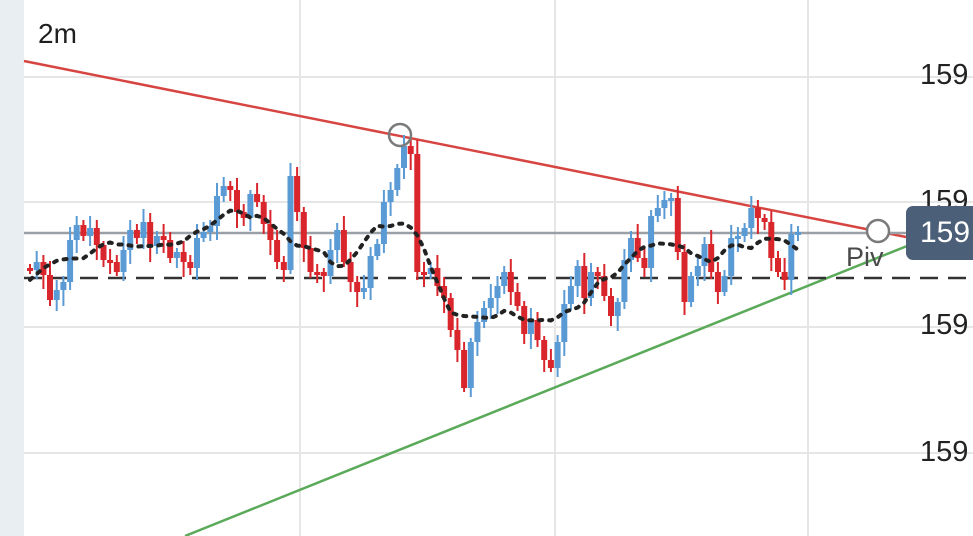 This screenshot has height=536, width=973. Describe the element at coordinates (400, 135) in the screenshot. I see `touch-point-marker` at that location.